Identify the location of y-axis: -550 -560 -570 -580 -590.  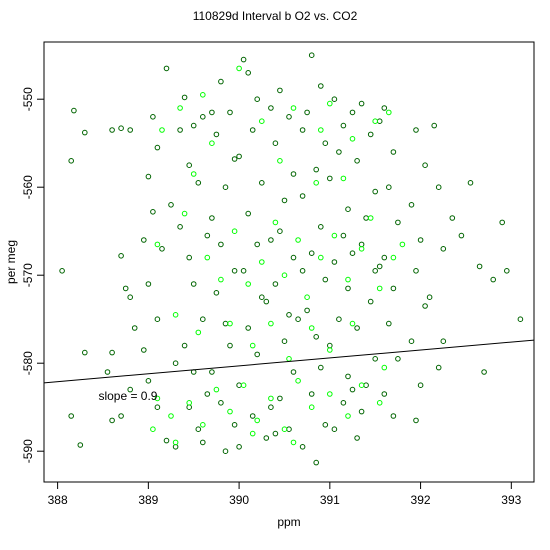
(32, 275).